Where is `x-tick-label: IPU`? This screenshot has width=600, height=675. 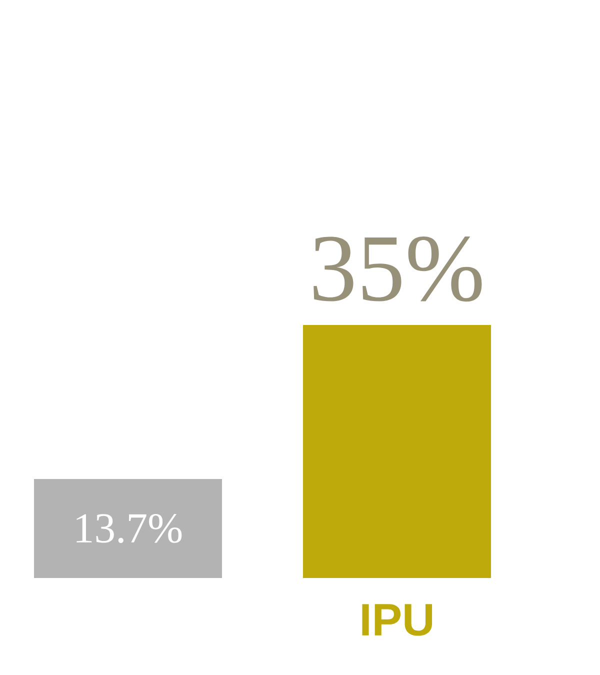 x-tick-label: IPU is located at coordinates (397, 620).